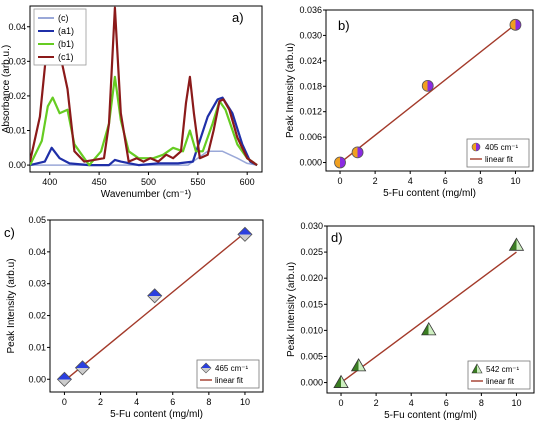 The image size is (550, 432). I want to click on y-axis-label: Absorbance (arb.u.), so click(6, 89).